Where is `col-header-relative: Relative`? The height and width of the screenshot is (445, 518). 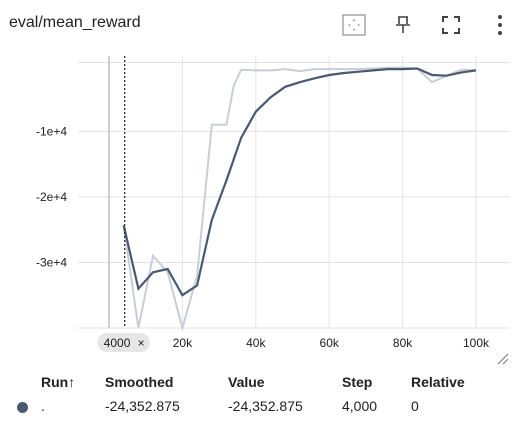 col-header-relative: Relative is located at coordinates (438, 382).